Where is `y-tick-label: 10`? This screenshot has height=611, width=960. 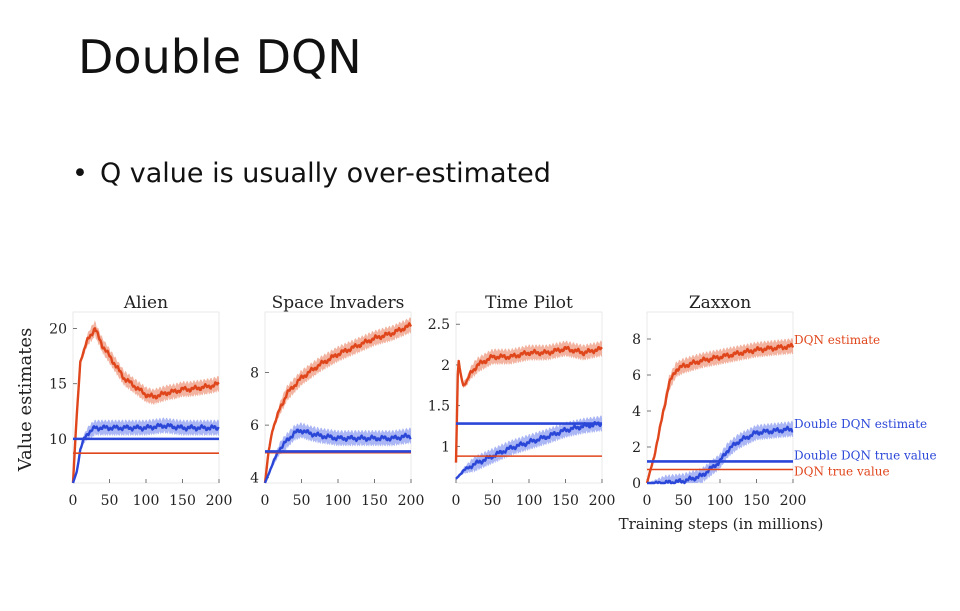
y-tick-label: 10 is located at coordinates (58, 440).